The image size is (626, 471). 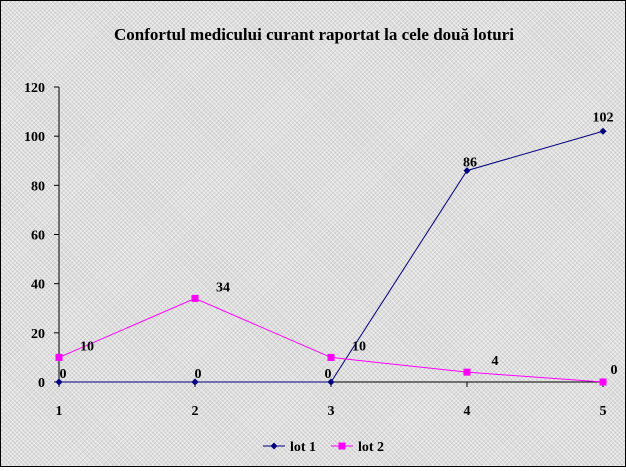 I want to click on data-label-lot1: 102, so click(x=603, y=117).